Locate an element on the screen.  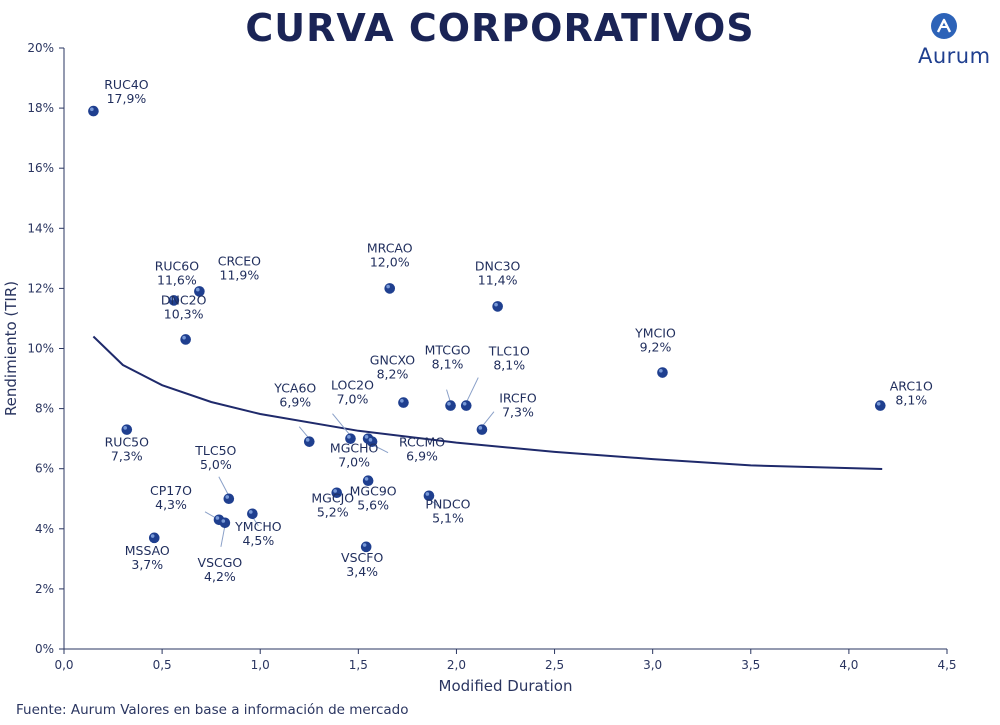
point-value-label: 11,6% is located at coordinates (177, 279).